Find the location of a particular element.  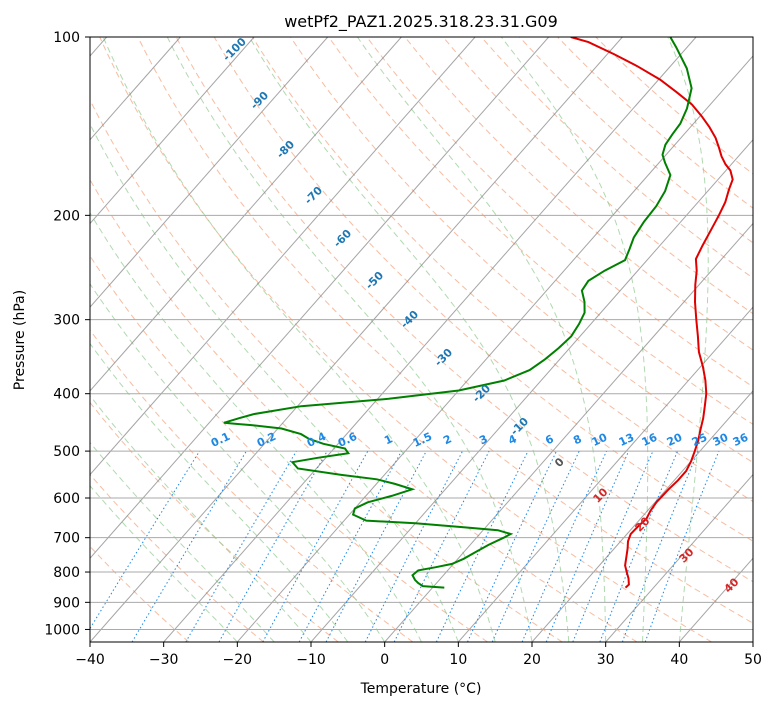

x-tick-label: −40 is located at coordinates (90, 660).